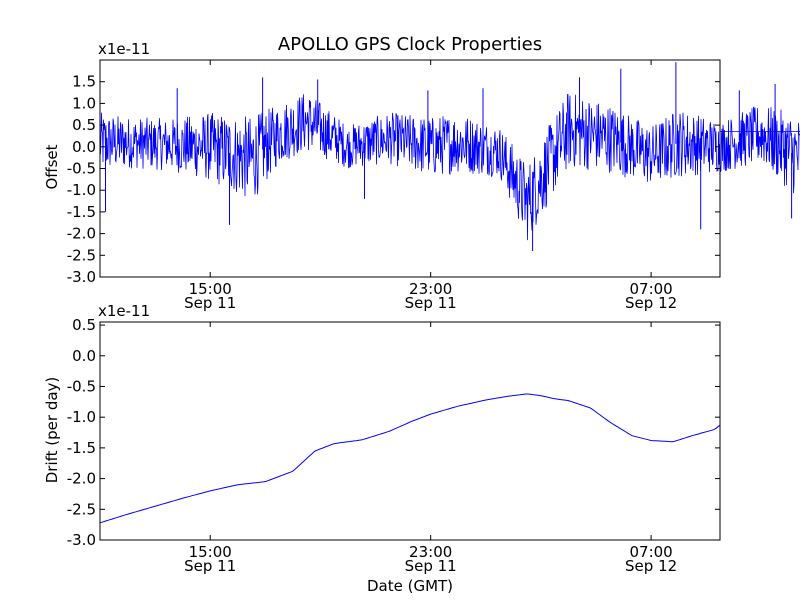 Image resolution: width=800 pixels, height=600 pixels. What do you see at coordinates (81, 190) in the screenshot?
I see `offset-ytick-label: -1.0` at bounding box center [81, 190].